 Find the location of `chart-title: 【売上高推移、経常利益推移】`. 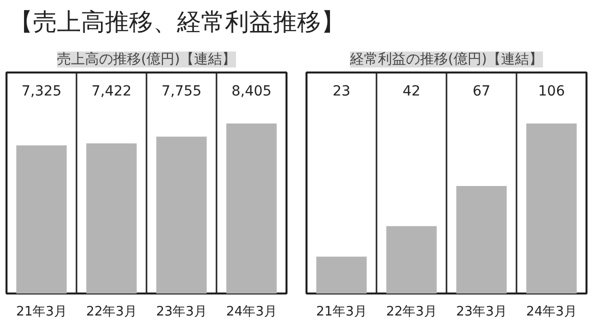

chart-title: 【売上高推移、経常利益推移】 is located at coordinates (177, 22).